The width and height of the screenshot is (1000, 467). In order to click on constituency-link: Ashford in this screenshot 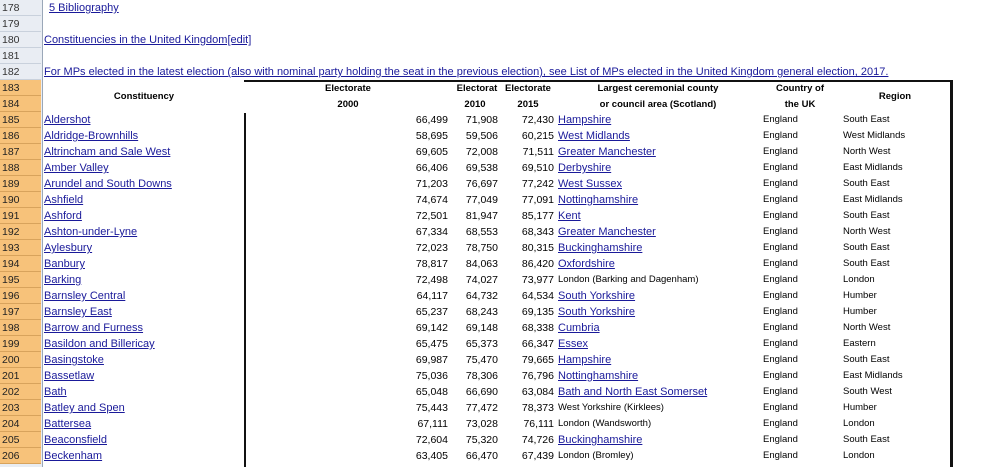, I will do `click(63, 216)`.